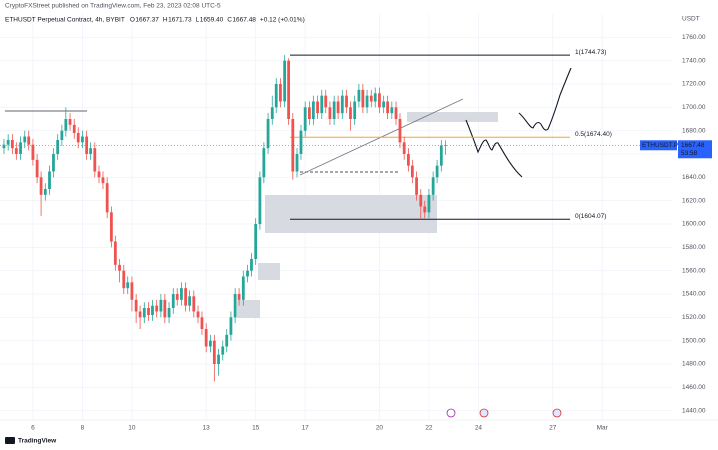 This screenshot has height=450, width=718. I want to click on ohlc-key: L, so click(198, 20).